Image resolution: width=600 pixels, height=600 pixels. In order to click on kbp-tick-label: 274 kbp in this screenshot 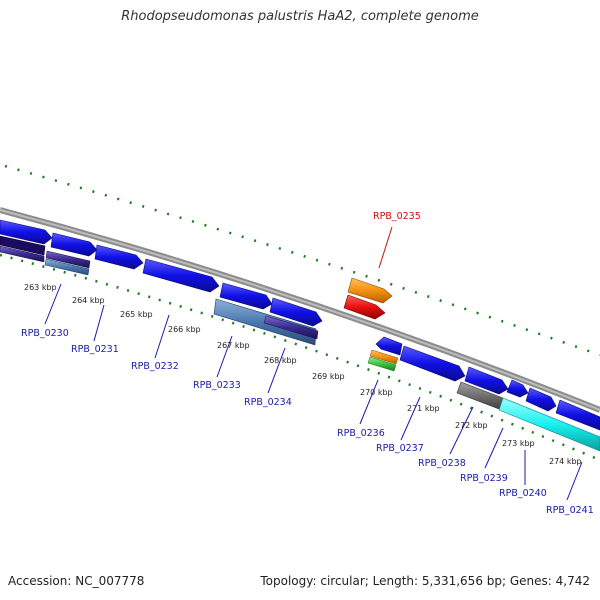, I will do `click(565, 461)`.